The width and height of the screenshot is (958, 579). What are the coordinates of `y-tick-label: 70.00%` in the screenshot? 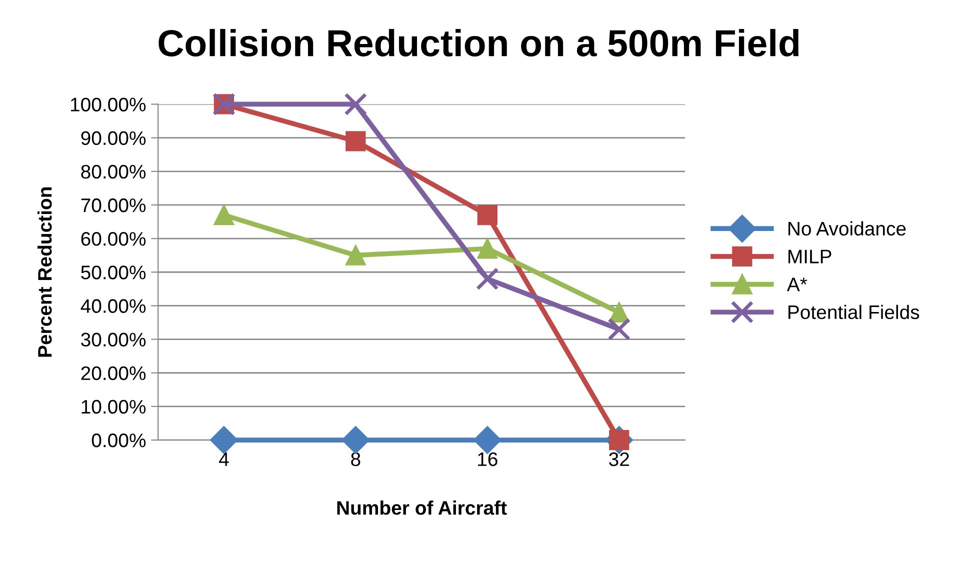 It's located at (113, 205).